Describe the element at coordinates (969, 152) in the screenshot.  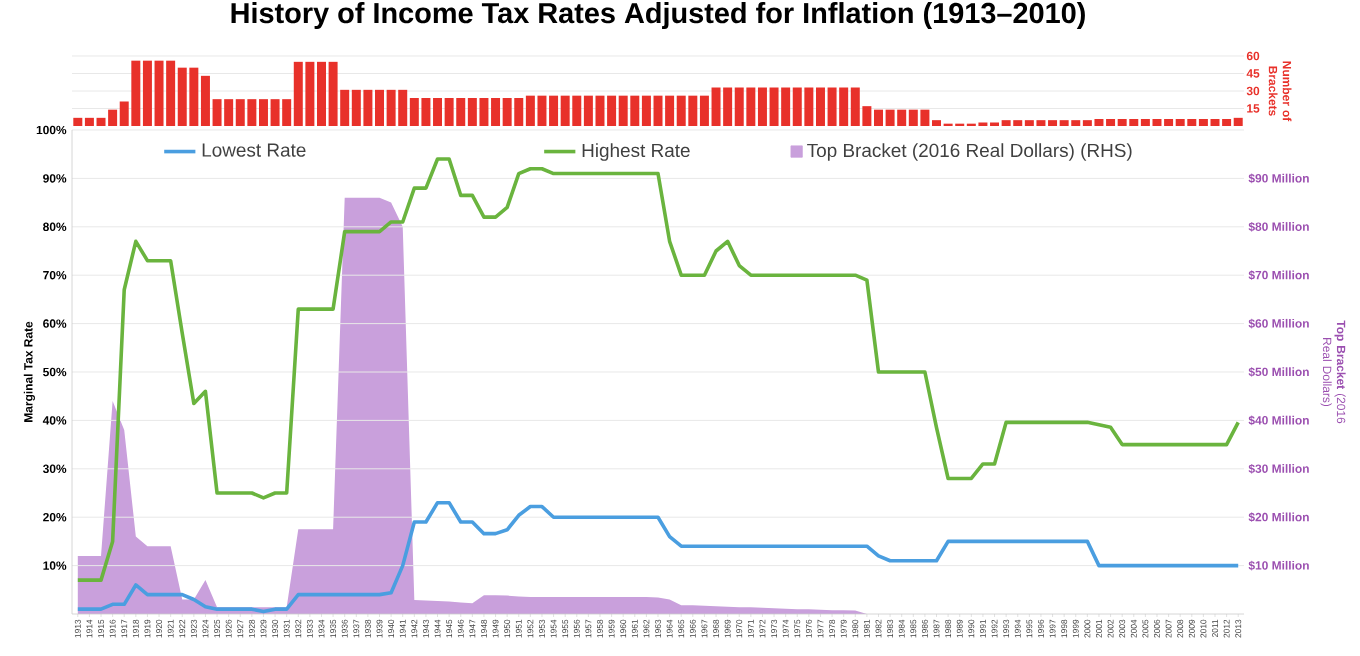
I see `legend-label: Top Bracket (2016 Real Dollars) (RHS)` at that location.